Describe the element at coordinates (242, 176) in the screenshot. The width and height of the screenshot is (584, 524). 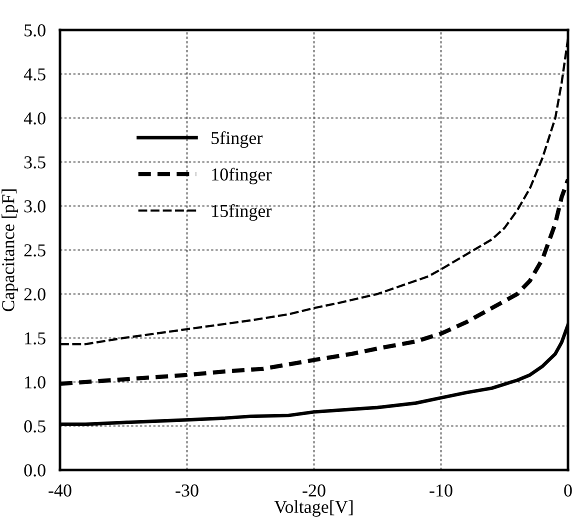
I see `legend-label: 10finger` at that location.